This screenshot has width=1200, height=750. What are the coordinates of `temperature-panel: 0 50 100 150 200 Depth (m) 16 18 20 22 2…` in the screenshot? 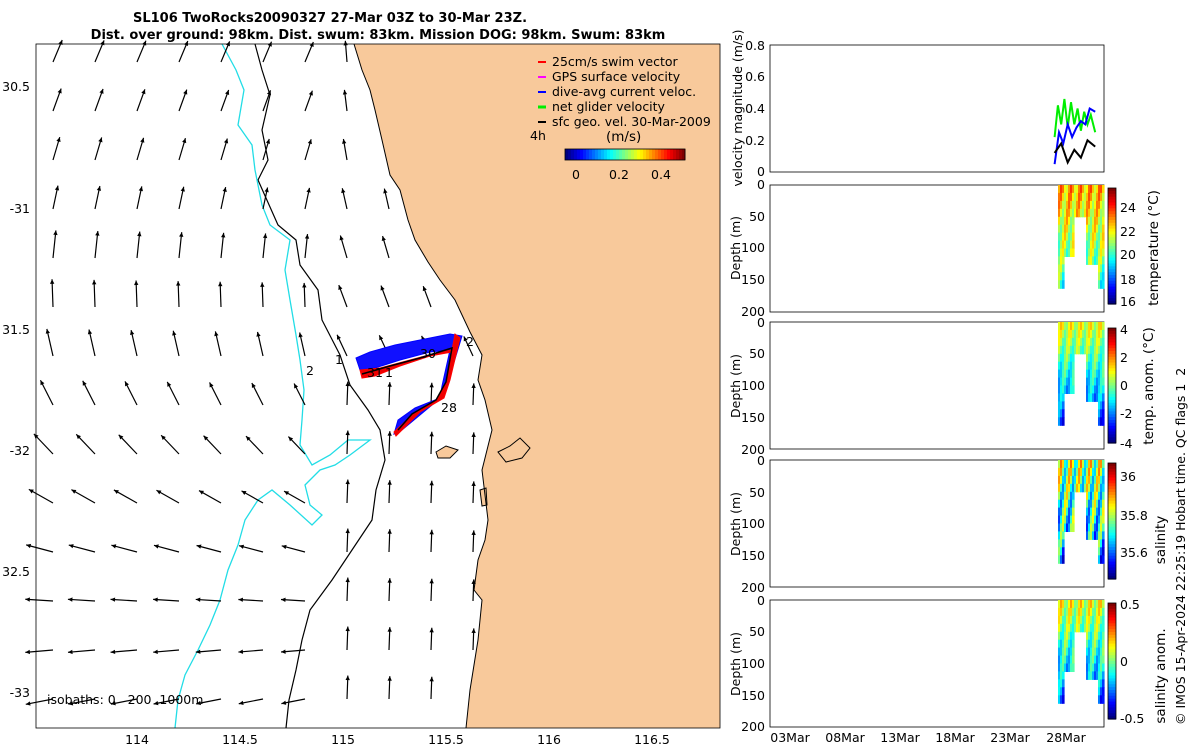 It's located at (945, 248).